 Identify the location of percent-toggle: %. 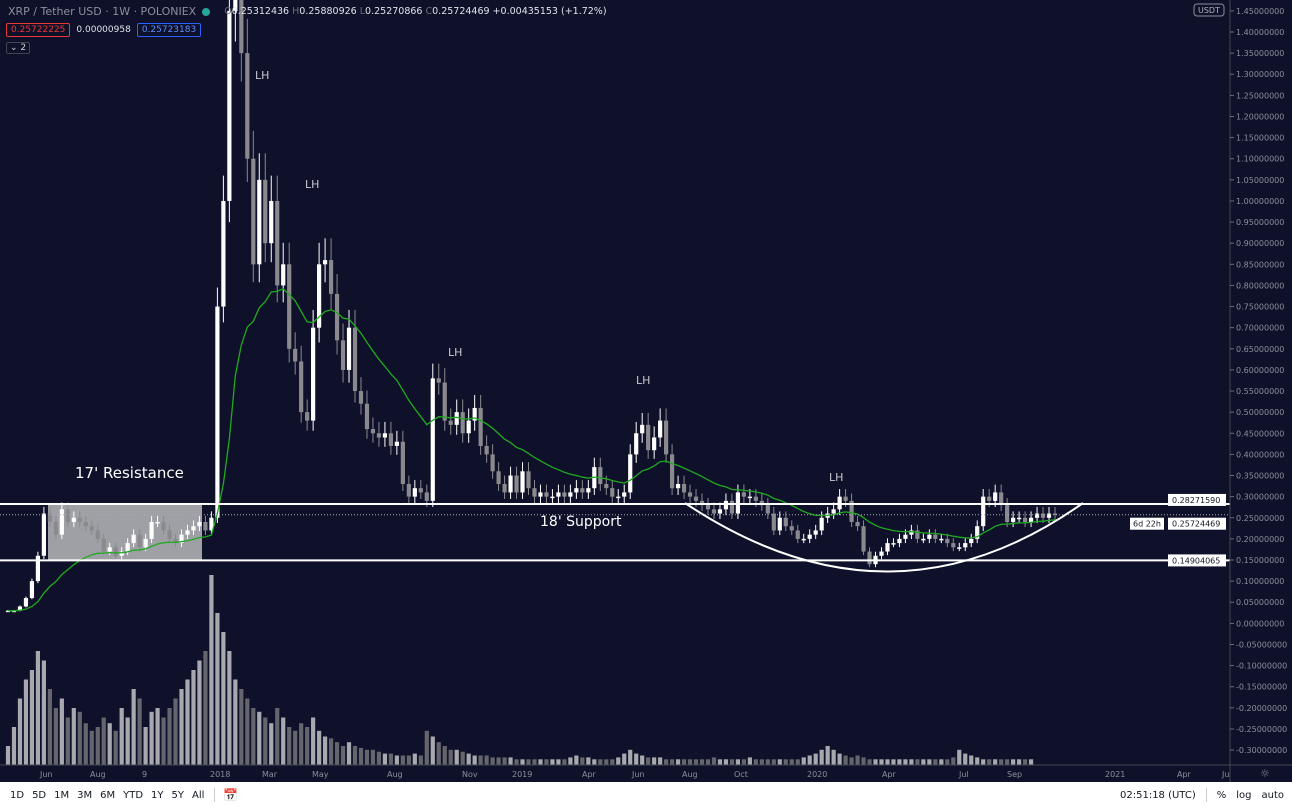
(1221, 795).